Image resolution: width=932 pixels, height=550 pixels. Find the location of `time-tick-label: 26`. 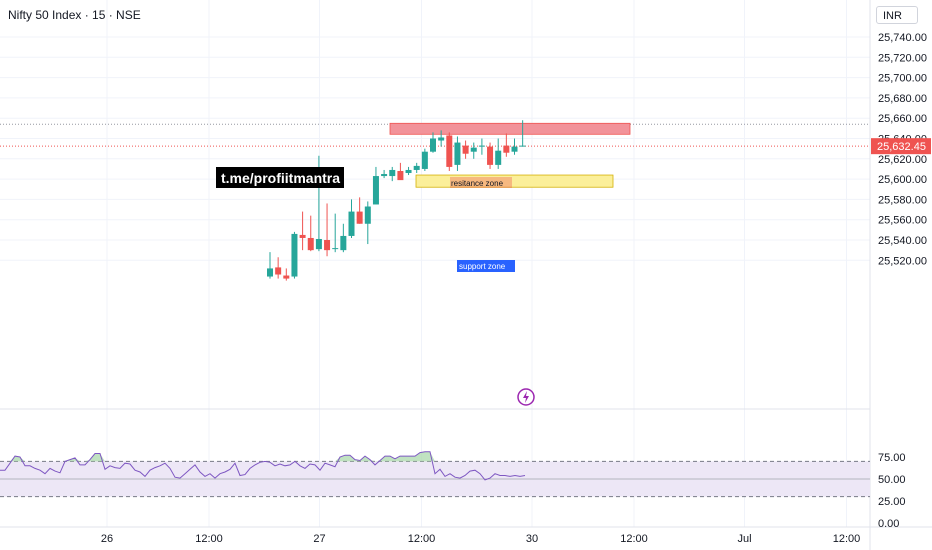

time-tick-label: 26 is located at coordinates (107, 539).